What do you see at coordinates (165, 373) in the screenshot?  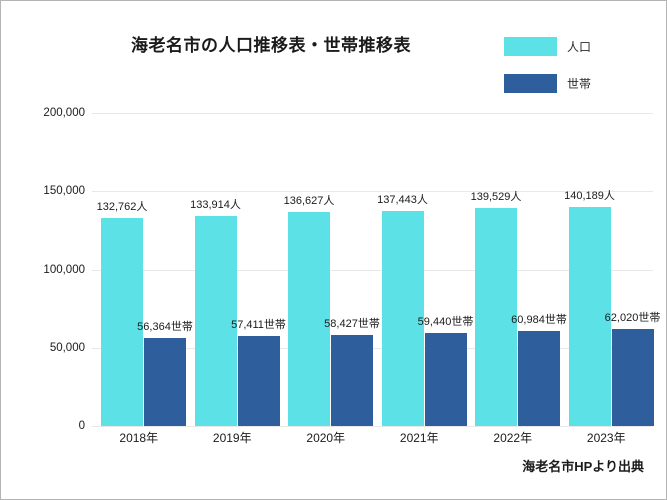 I see `bar-household: 56,364世帯` at bounding box center [165, 373].